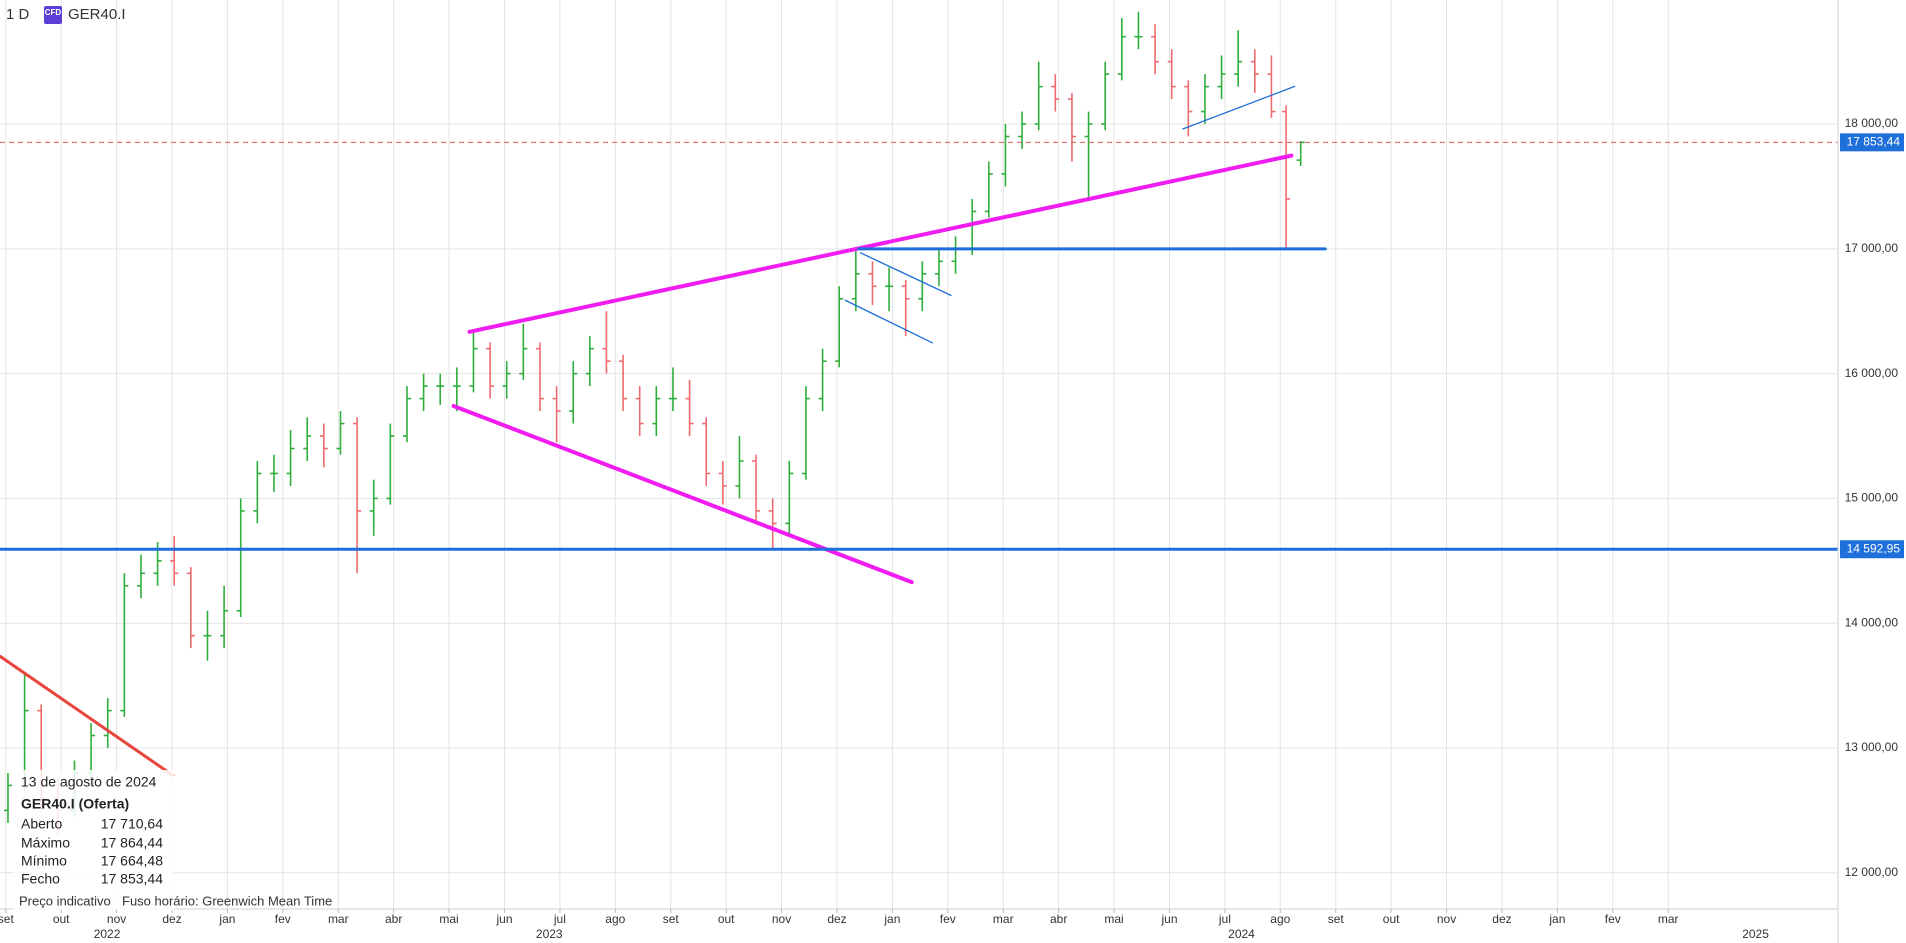 This screenshot has height=943, width=1906. Describe the element at coordinates (75, 804) in the screenshot. I see `tooltip-symbol: GER40.I (Oferta)` at that location.